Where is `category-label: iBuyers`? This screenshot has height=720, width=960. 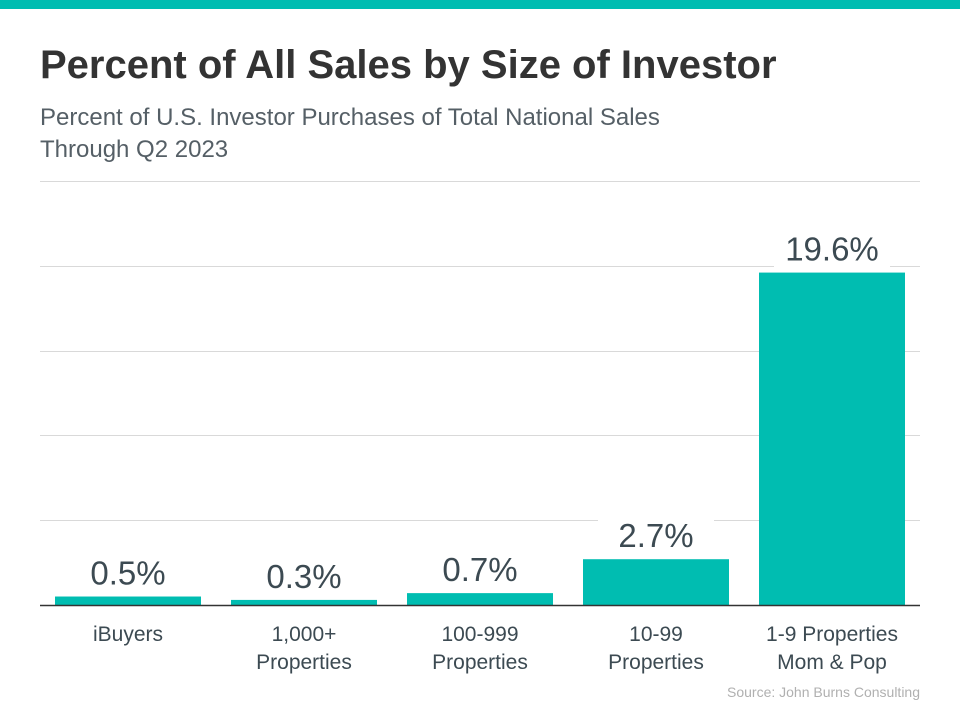
category-label: iBuyers is located at coordinates (128, 634).